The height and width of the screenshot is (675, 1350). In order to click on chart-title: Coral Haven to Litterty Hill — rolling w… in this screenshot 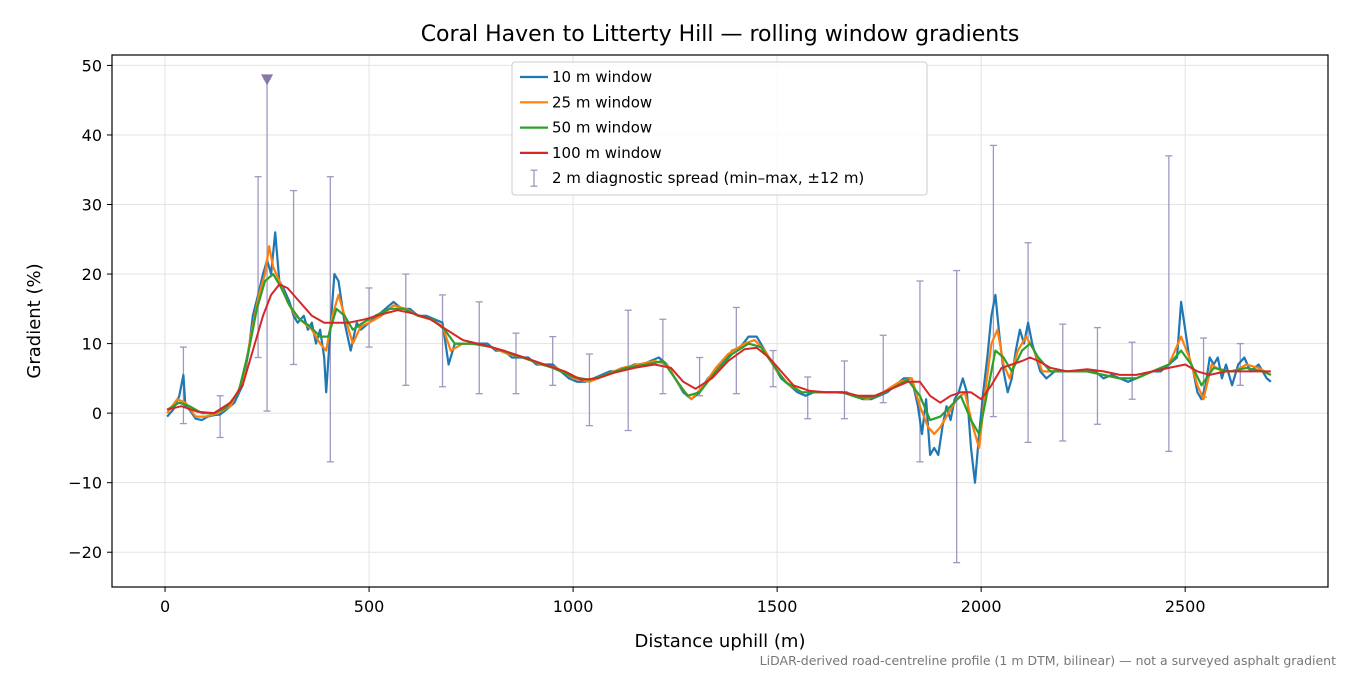, I will do `click(720, 34)`.